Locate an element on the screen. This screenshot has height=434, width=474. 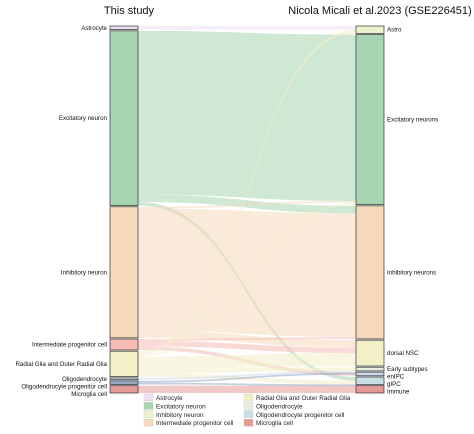
left-label-oligodendrocyte: Oligodendrocyte is located at coordinates (85, 379).